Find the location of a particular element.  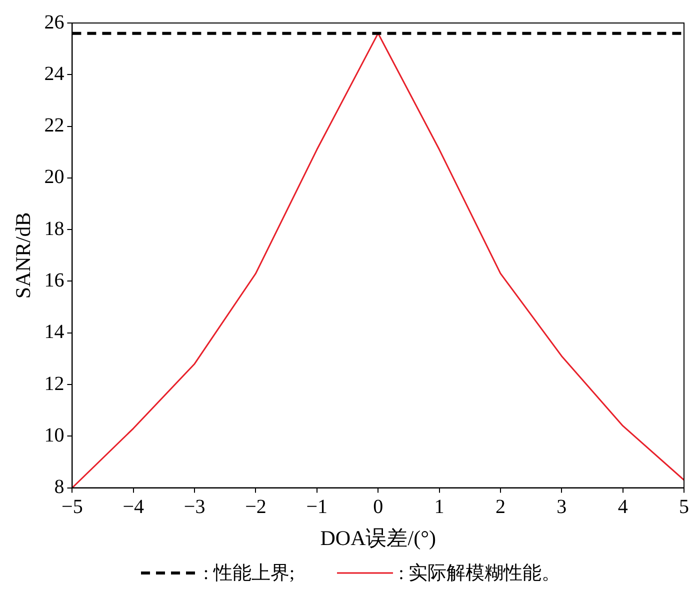

x-tick-label: 1 is located at coordinates (439, 507).